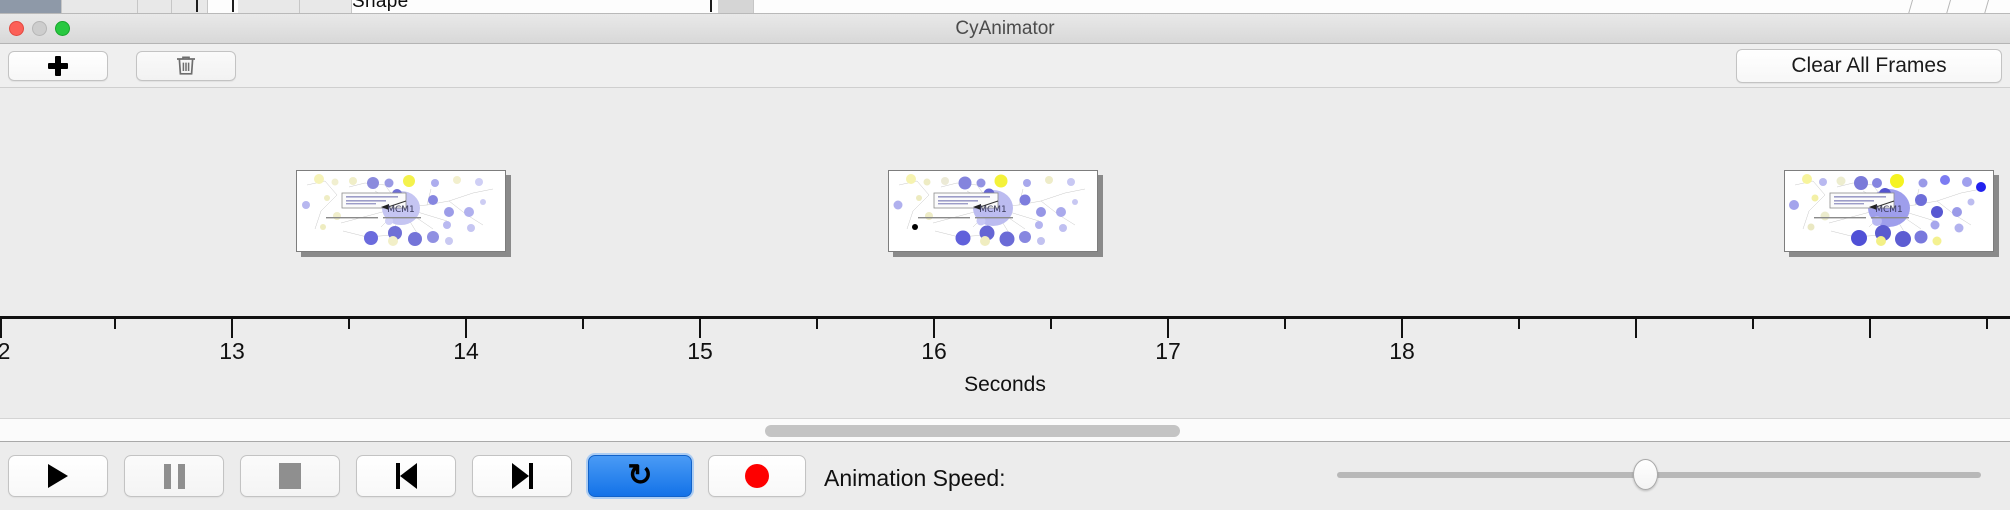 The width and height of the screenshot is (2010, 510). I want to click on animation-speed-label: Animation Speed:, so click(915, 478).